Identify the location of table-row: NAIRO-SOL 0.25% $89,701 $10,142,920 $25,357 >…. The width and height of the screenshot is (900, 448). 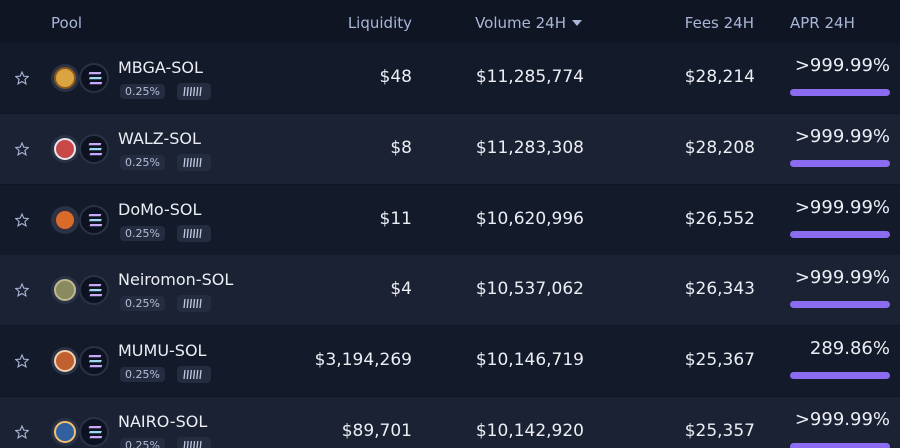
(450, 422).